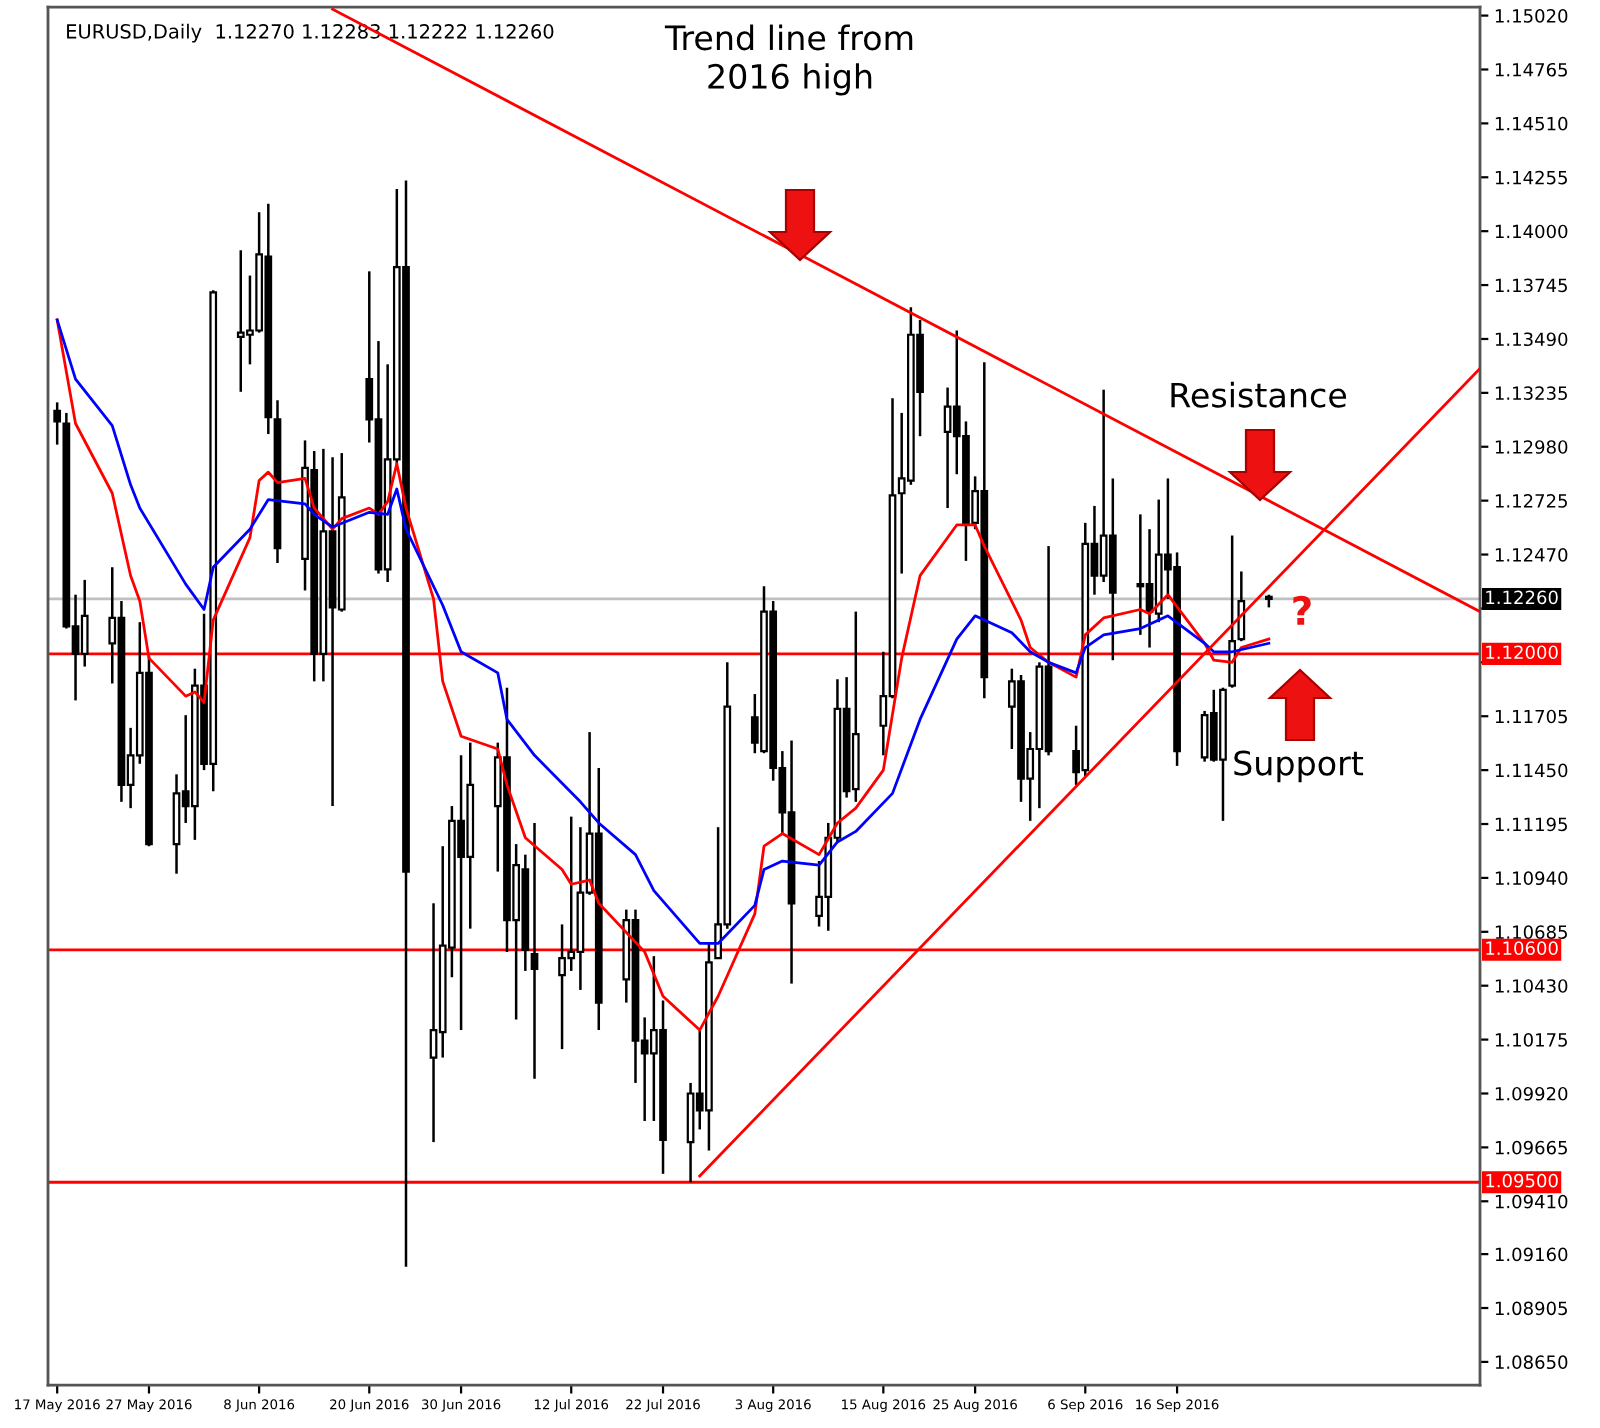 This screenshot has height=1428, width=1600. Describe the element at coordinates (1531, 447) in the screenshot. I see `y-tick-label: 1.12980` at that location.